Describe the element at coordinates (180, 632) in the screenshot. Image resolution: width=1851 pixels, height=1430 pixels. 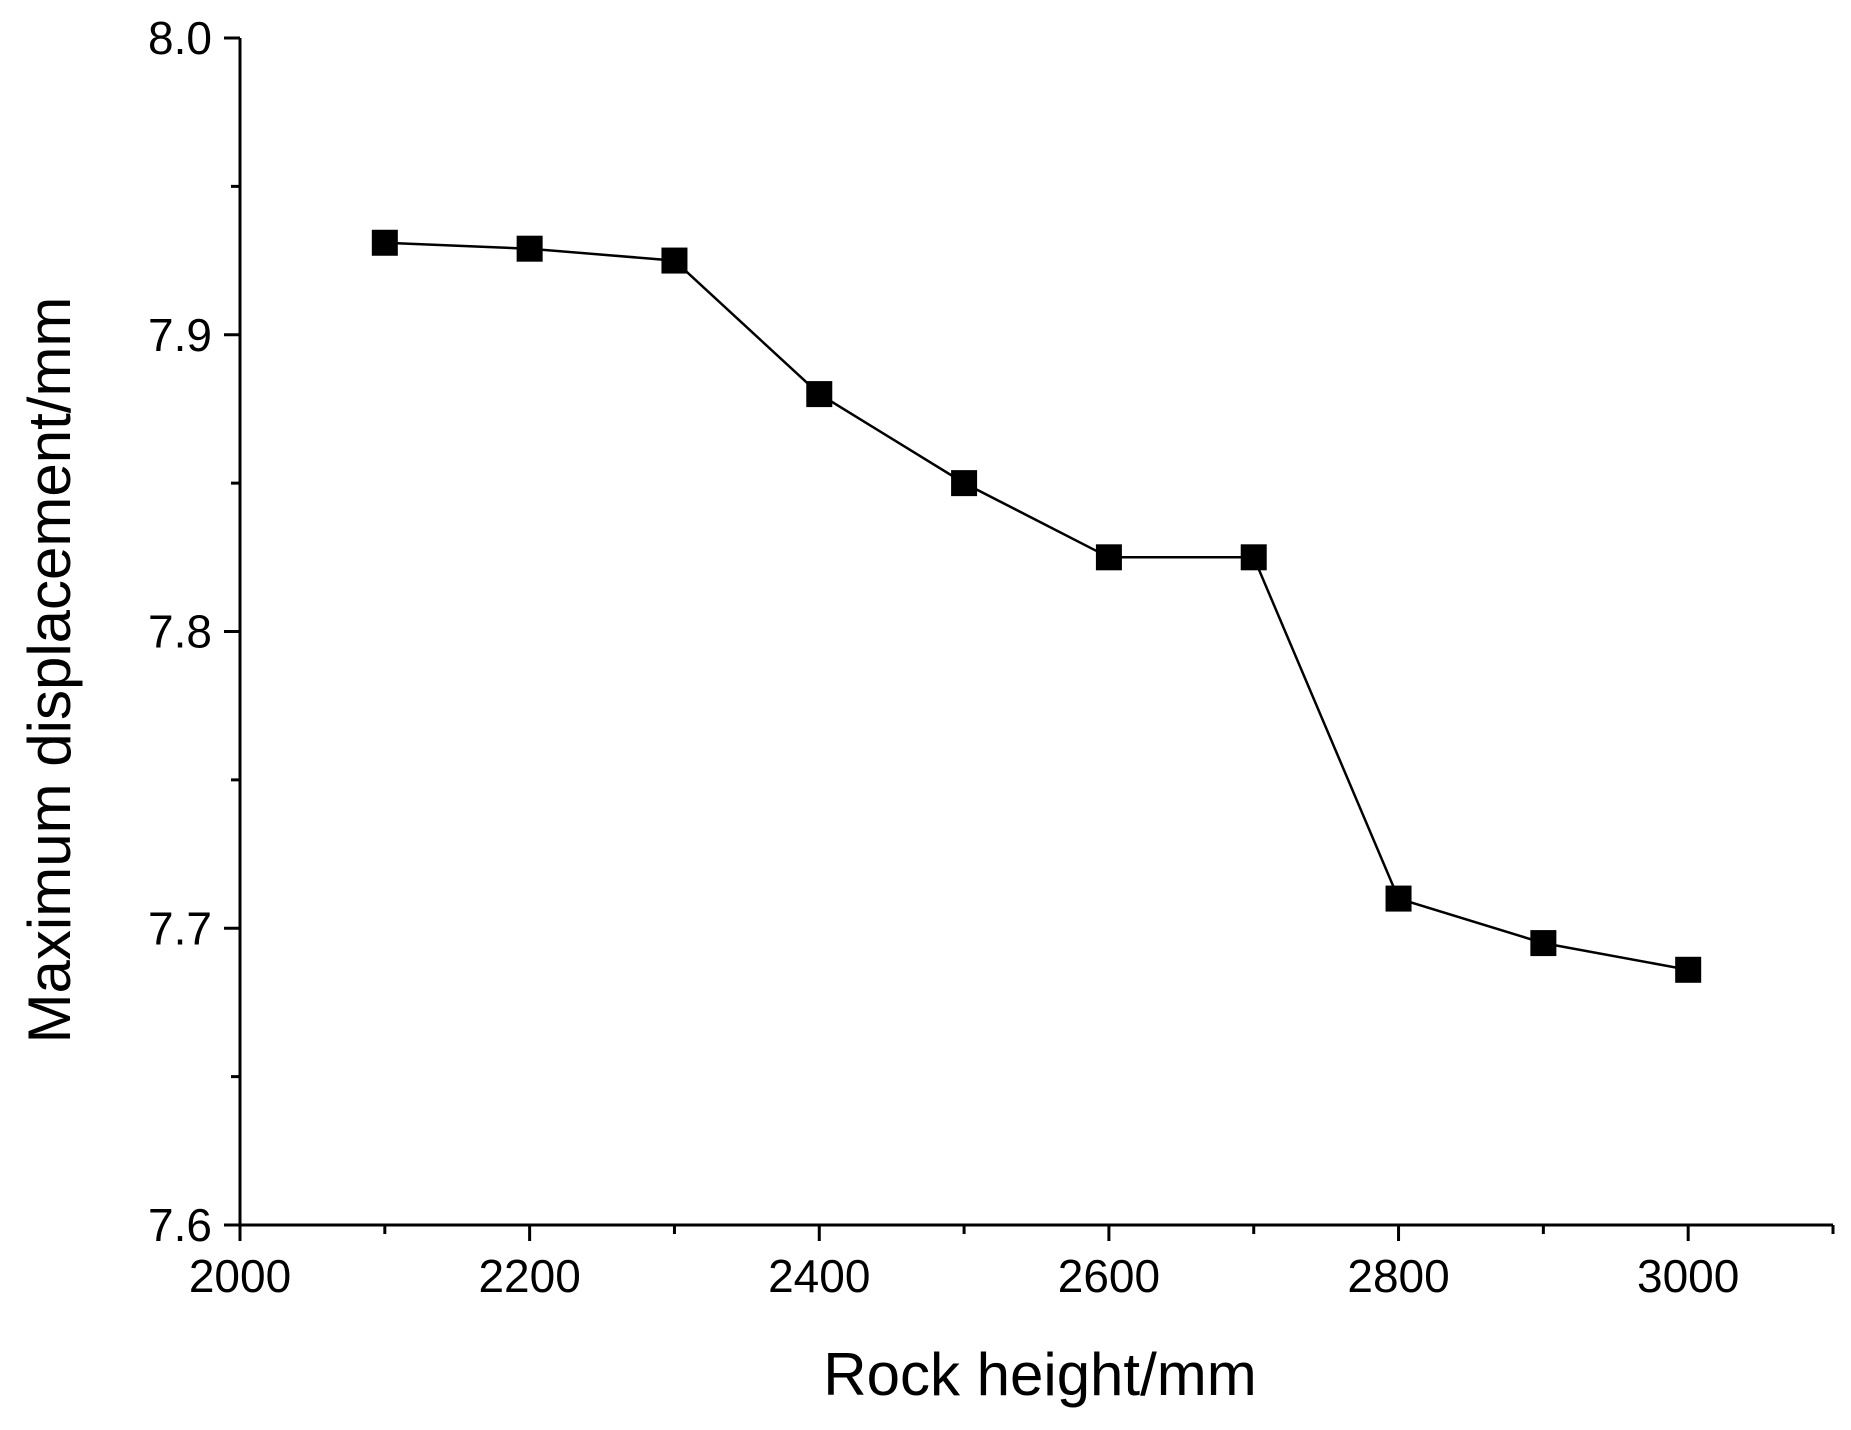
I see `y-tick-label: 7.8` at that location.